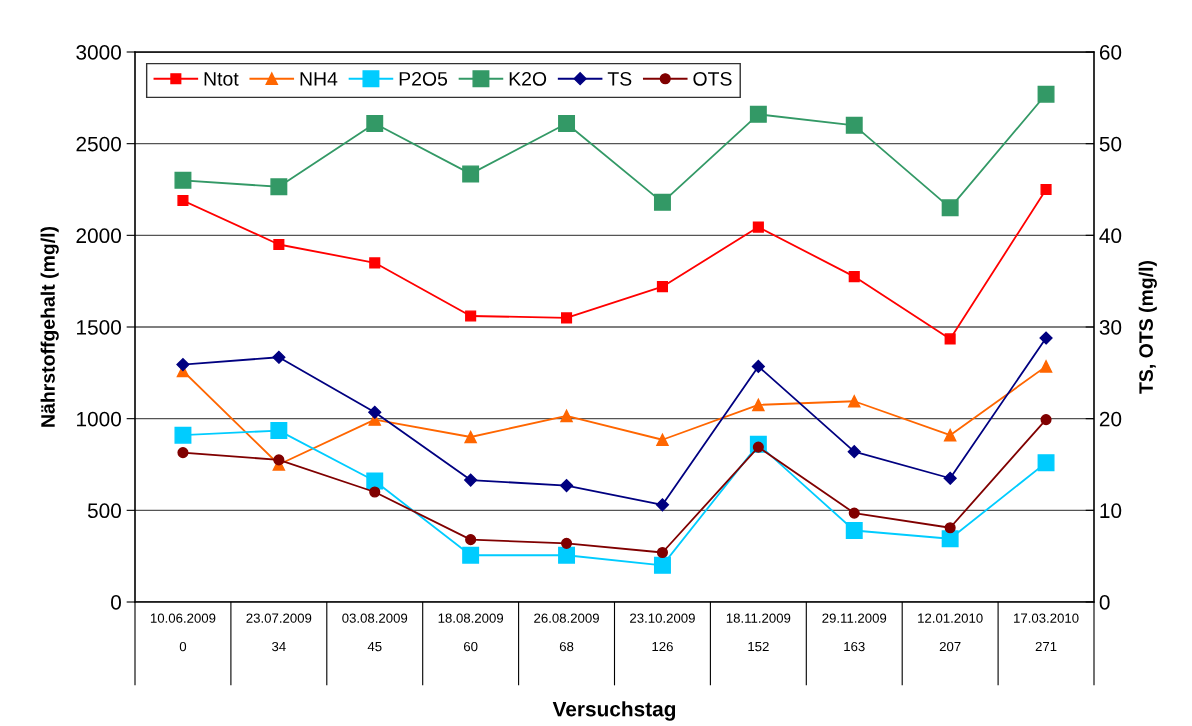  What do you see at coordinates (1110, 144) in the screenshot?
I see `y2-tick-label: 50` at bounding box center [1110, 144].